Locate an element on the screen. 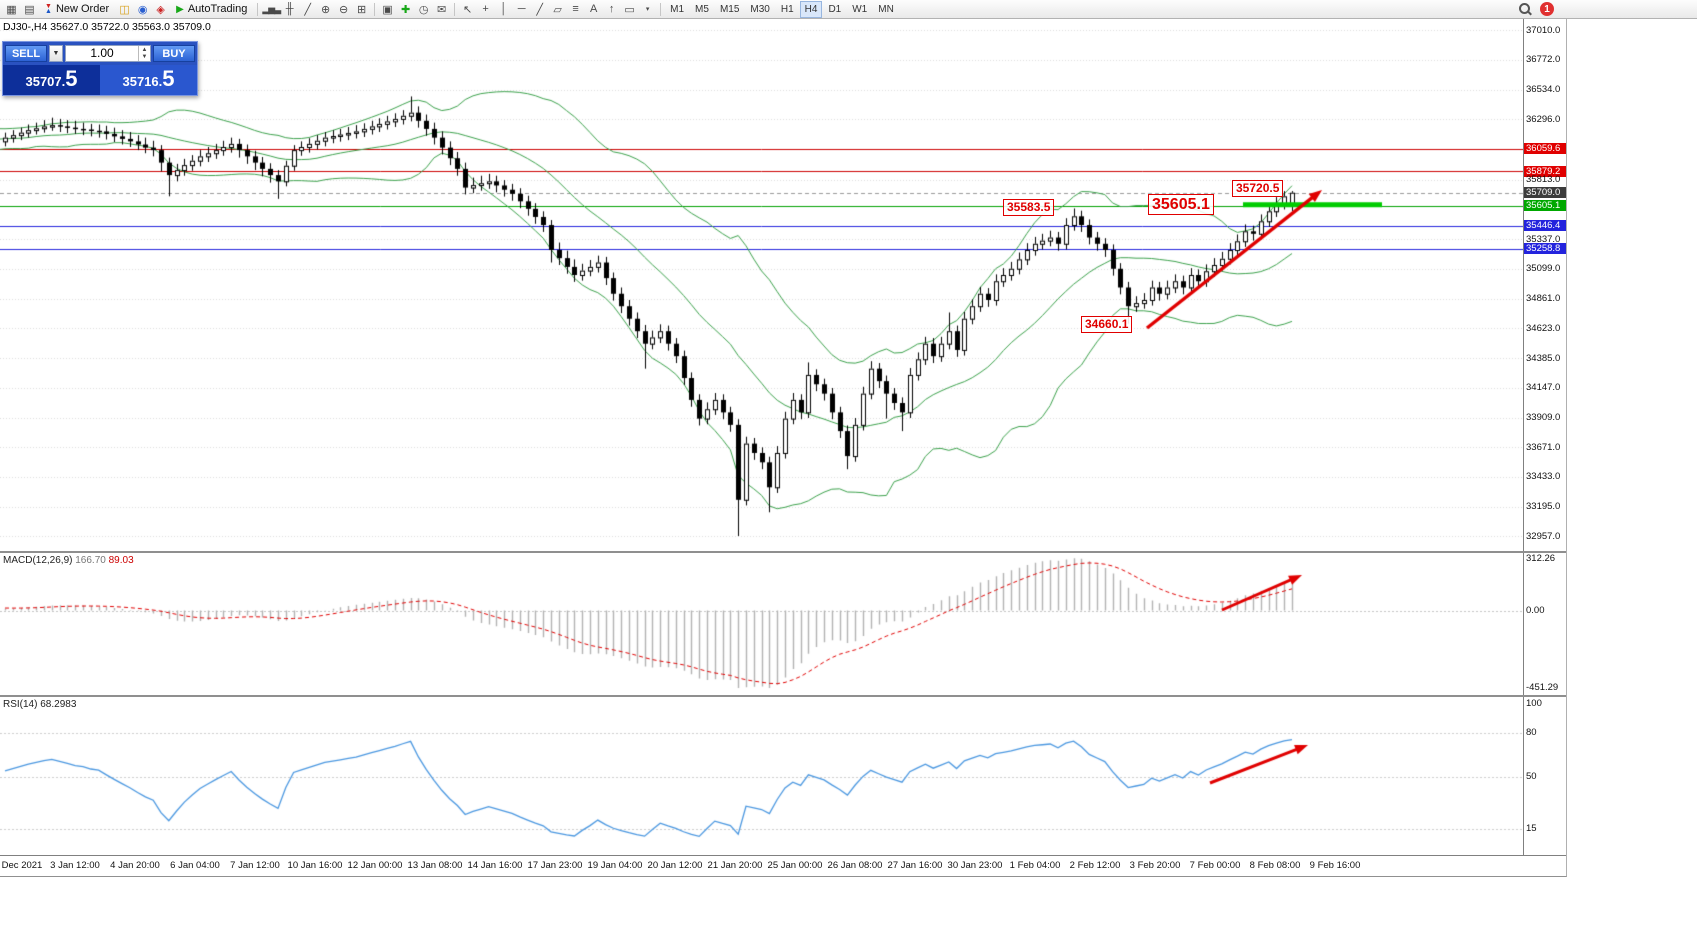  search-icon is located at coordinates (1525, 9).